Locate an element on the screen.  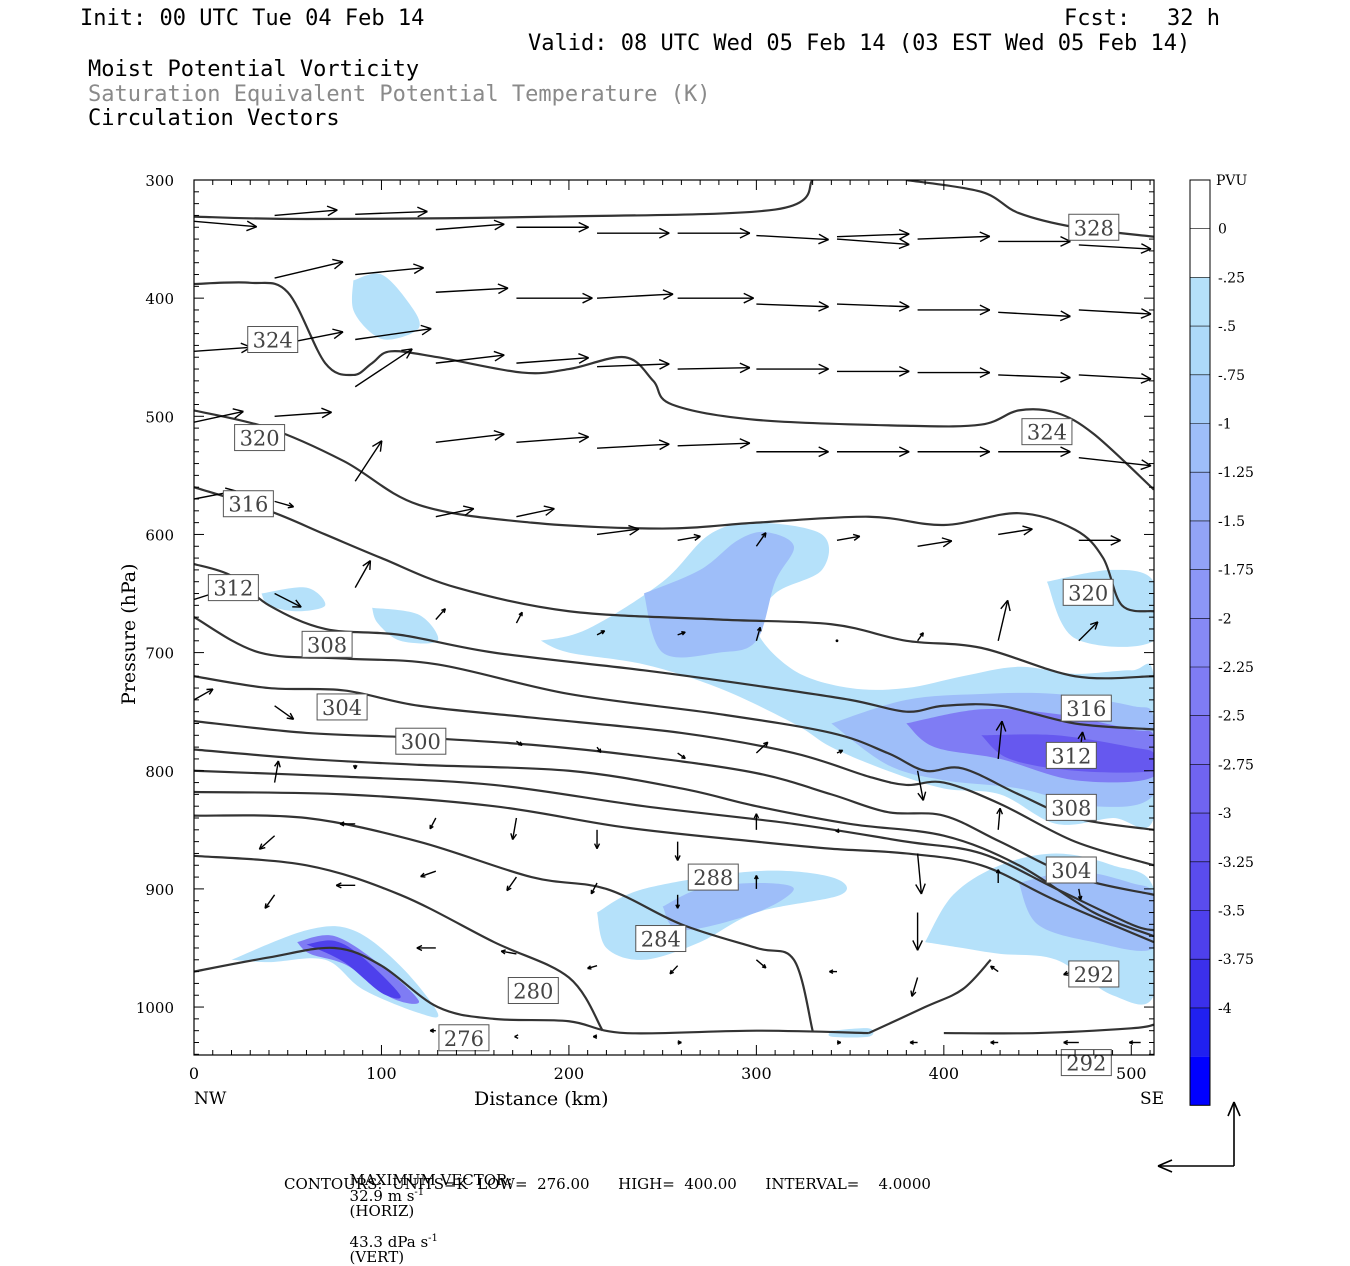
x-tick-label: 300 is located at coordinates (756, 1073).